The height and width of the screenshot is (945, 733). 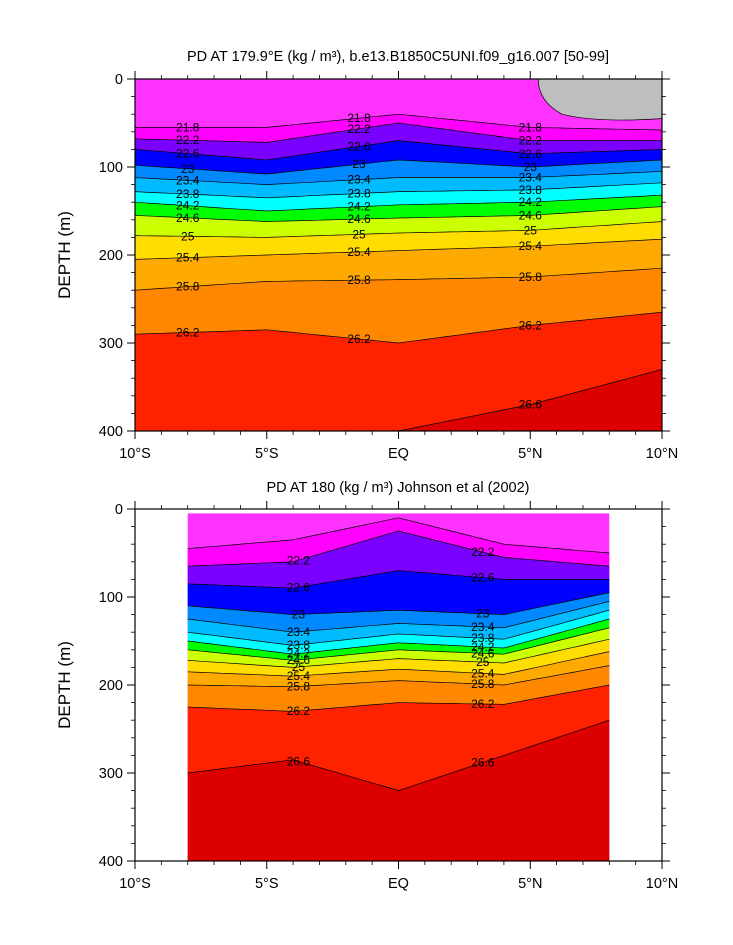 I want to click on isopycnal-22.2, so click(x=398, y=132).